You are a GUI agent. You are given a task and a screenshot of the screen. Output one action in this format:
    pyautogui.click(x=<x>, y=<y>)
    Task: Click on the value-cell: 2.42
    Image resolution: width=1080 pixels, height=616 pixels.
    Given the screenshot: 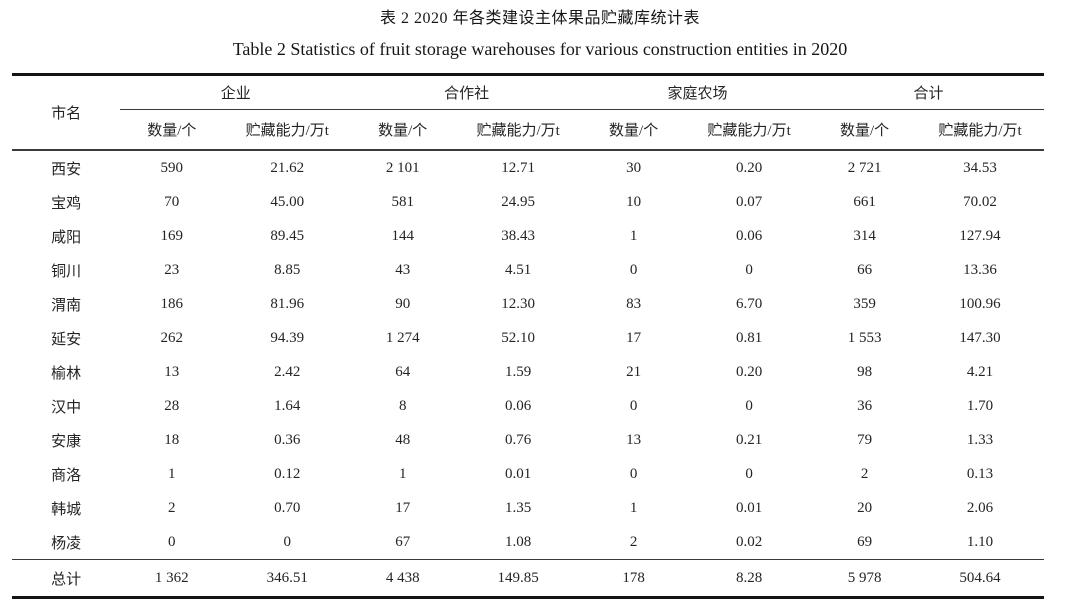 What is the action you would take?
    pyautogui.click(x=287, y=371)
    